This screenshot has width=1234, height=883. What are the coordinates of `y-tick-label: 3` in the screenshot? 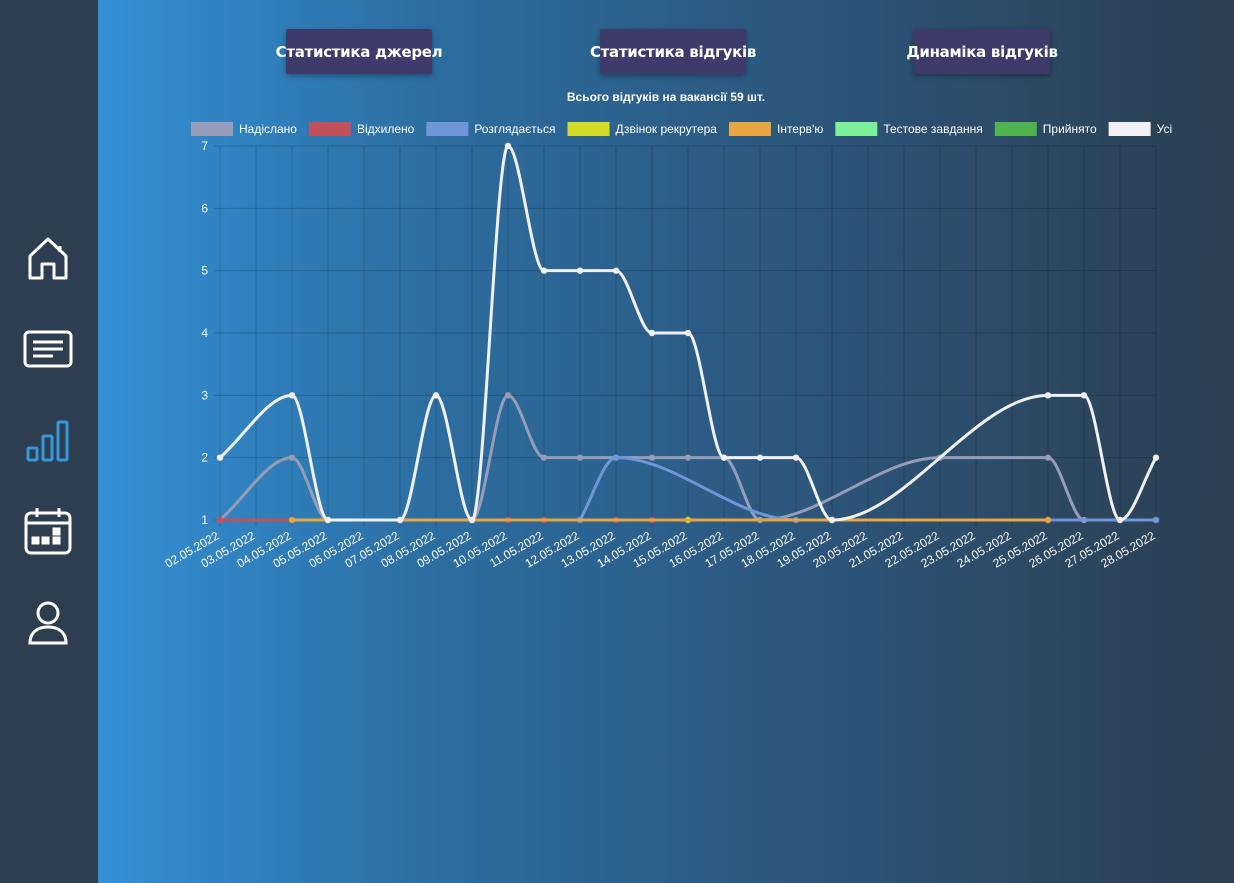 It's located at (204, 395).